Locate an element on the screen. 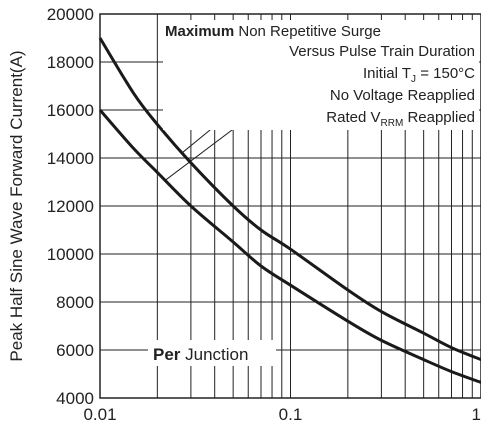 This screenshot has height=427, width=481. junction-label-rest: Junction is located at coordinates (214, 354).